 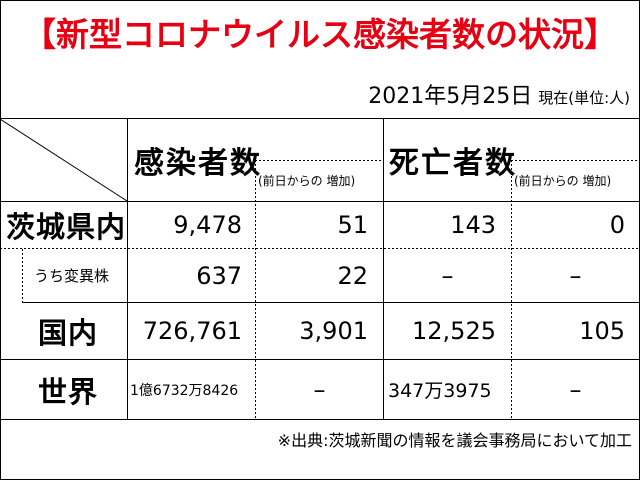 I want to click on row-label-ibaraki: 茨城県内, so click(x=66, y=227).